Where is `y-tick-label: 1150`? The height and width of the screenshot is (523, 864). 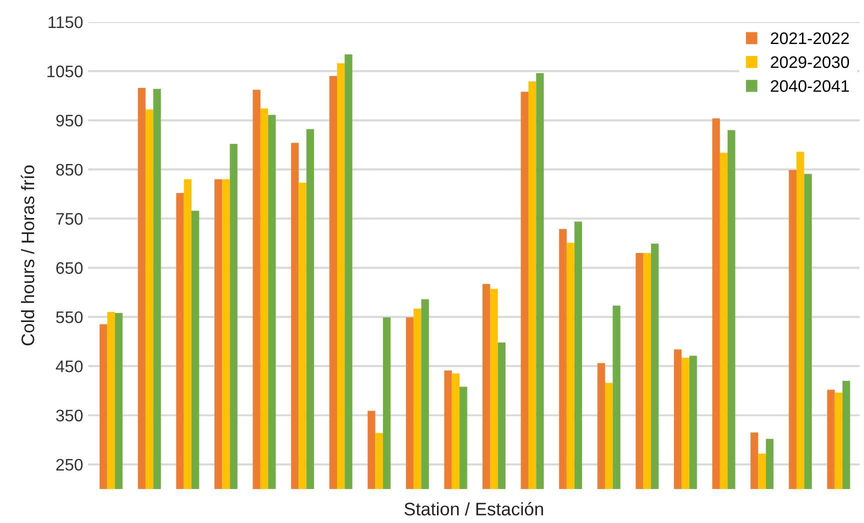
y-tick-label: 1150 is located at coordinates (65, 22).